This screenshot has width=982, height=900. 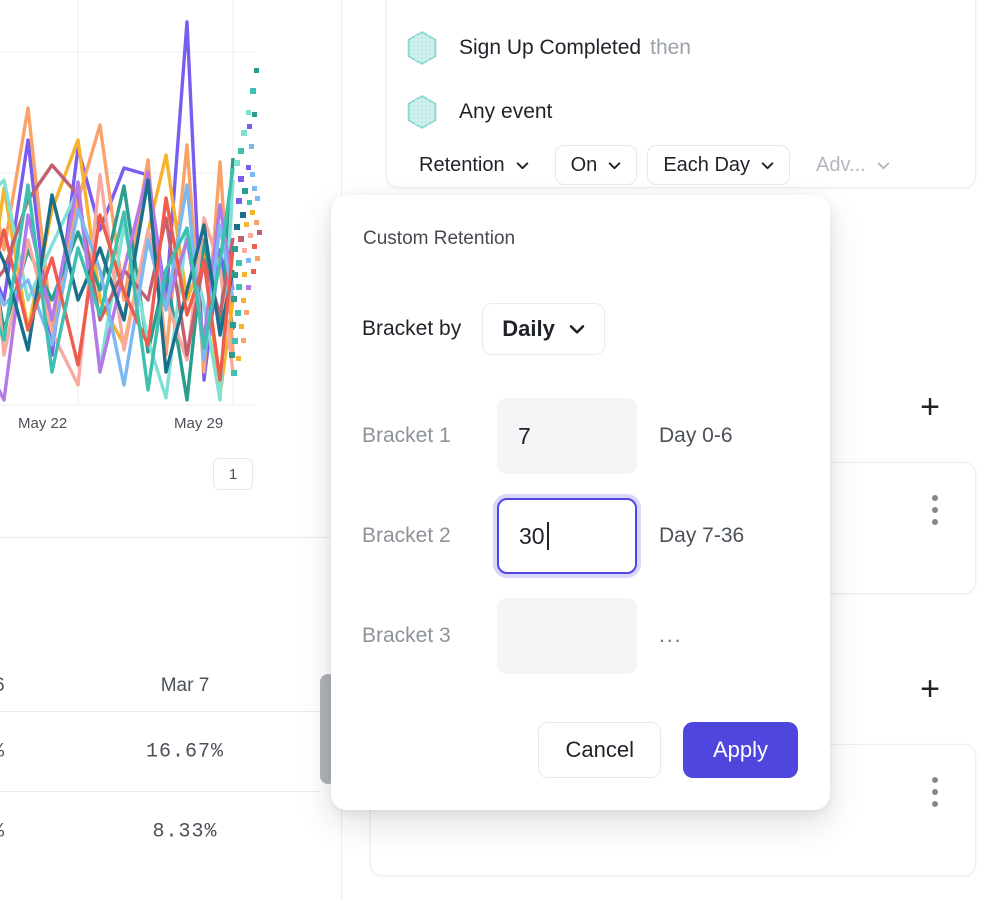 I want to click on bracket-2-value: 30, so click(x=532, y=535).